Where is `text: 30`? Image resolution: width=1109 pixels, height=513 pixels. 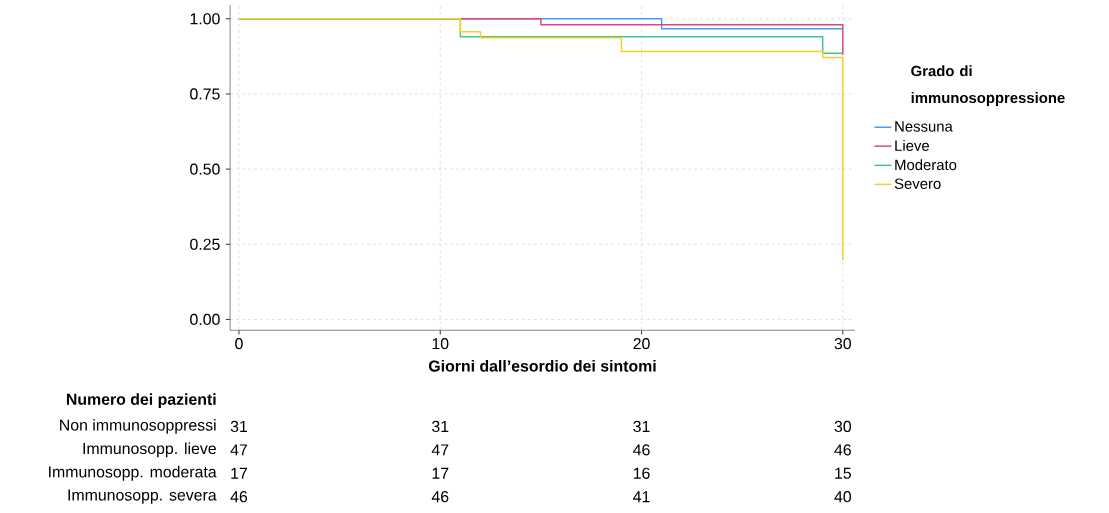
text: 30 is located at coordinates (843, 426).